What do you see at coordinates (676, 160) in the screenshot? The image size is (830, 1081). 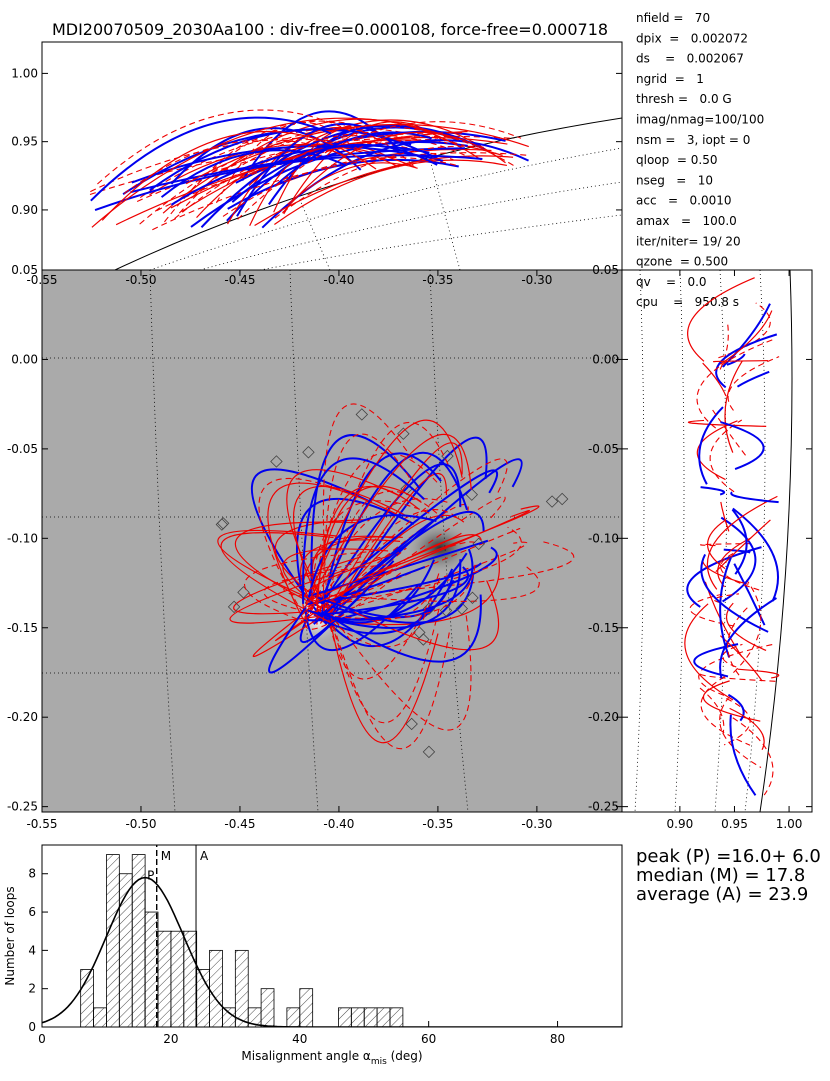 I see `parameter: qloop = 0.50` at bounding box center [676, 160].